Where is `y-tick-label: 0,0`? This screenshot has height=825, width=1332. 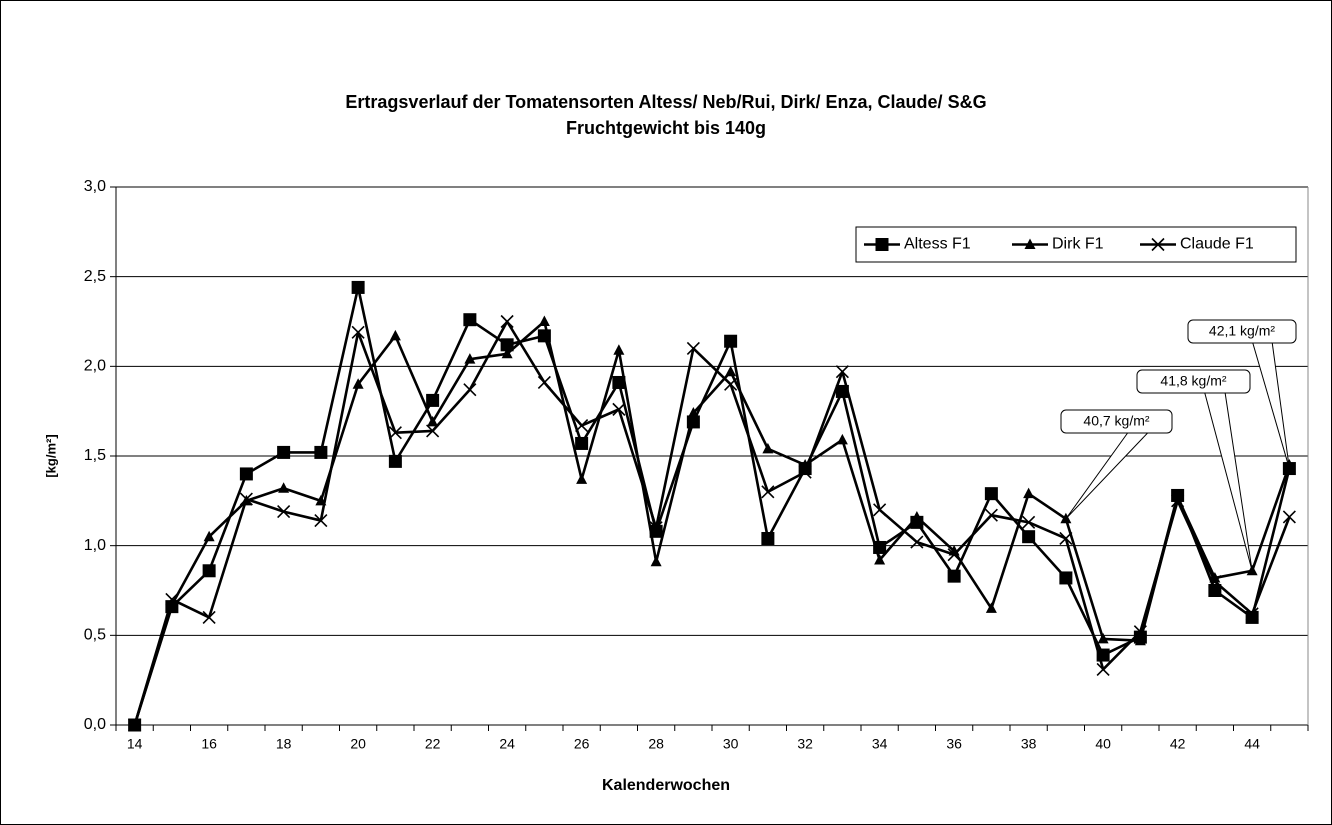
y-tick-label: 0,0 is located at coordinates (95, 724).